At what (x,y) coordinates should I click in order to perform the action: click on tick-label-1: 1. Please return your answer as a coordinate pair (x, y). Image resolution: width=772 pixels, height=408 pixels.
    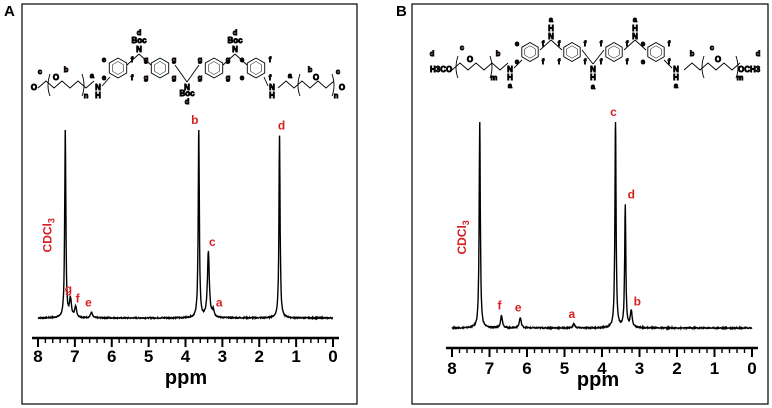
    Looking at the image, I should click on (295, 356).